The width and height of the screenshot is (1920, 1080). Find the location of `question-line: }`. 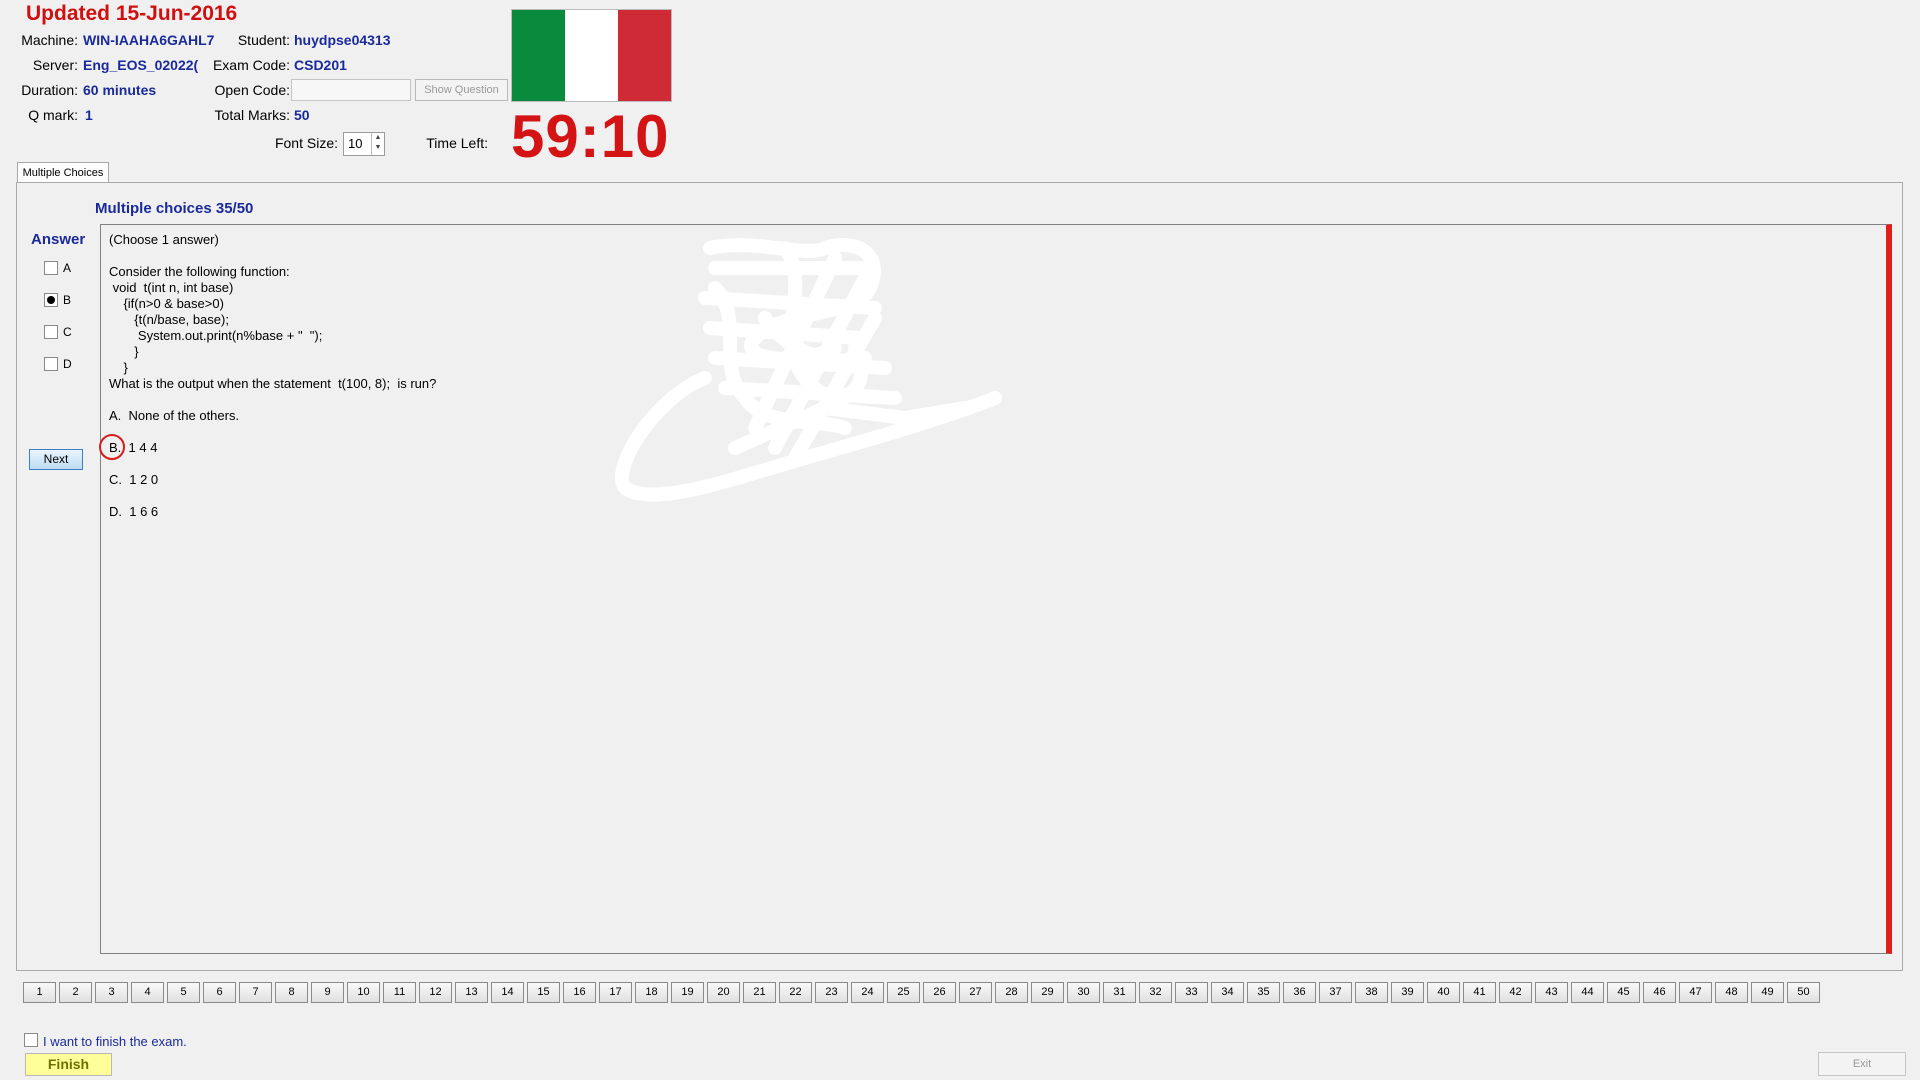

question-line: } is located at coordinates (118, 367).